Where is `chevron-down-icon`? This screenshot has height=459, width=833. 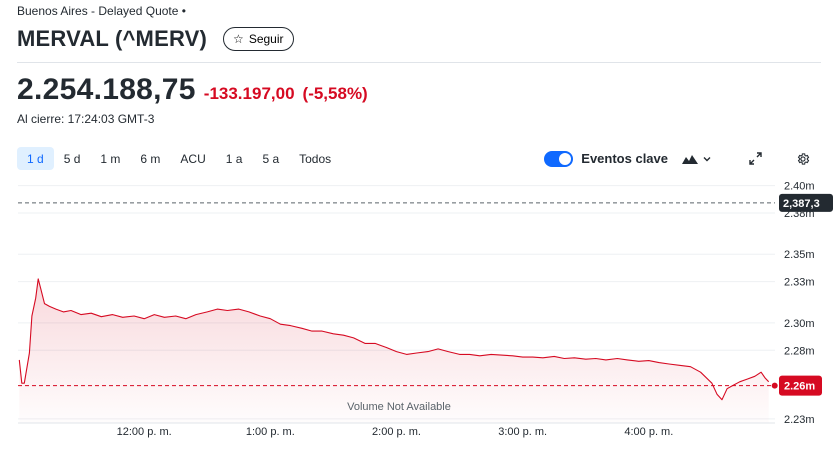
chevron-down-icon is located at coordinates (707, 158).